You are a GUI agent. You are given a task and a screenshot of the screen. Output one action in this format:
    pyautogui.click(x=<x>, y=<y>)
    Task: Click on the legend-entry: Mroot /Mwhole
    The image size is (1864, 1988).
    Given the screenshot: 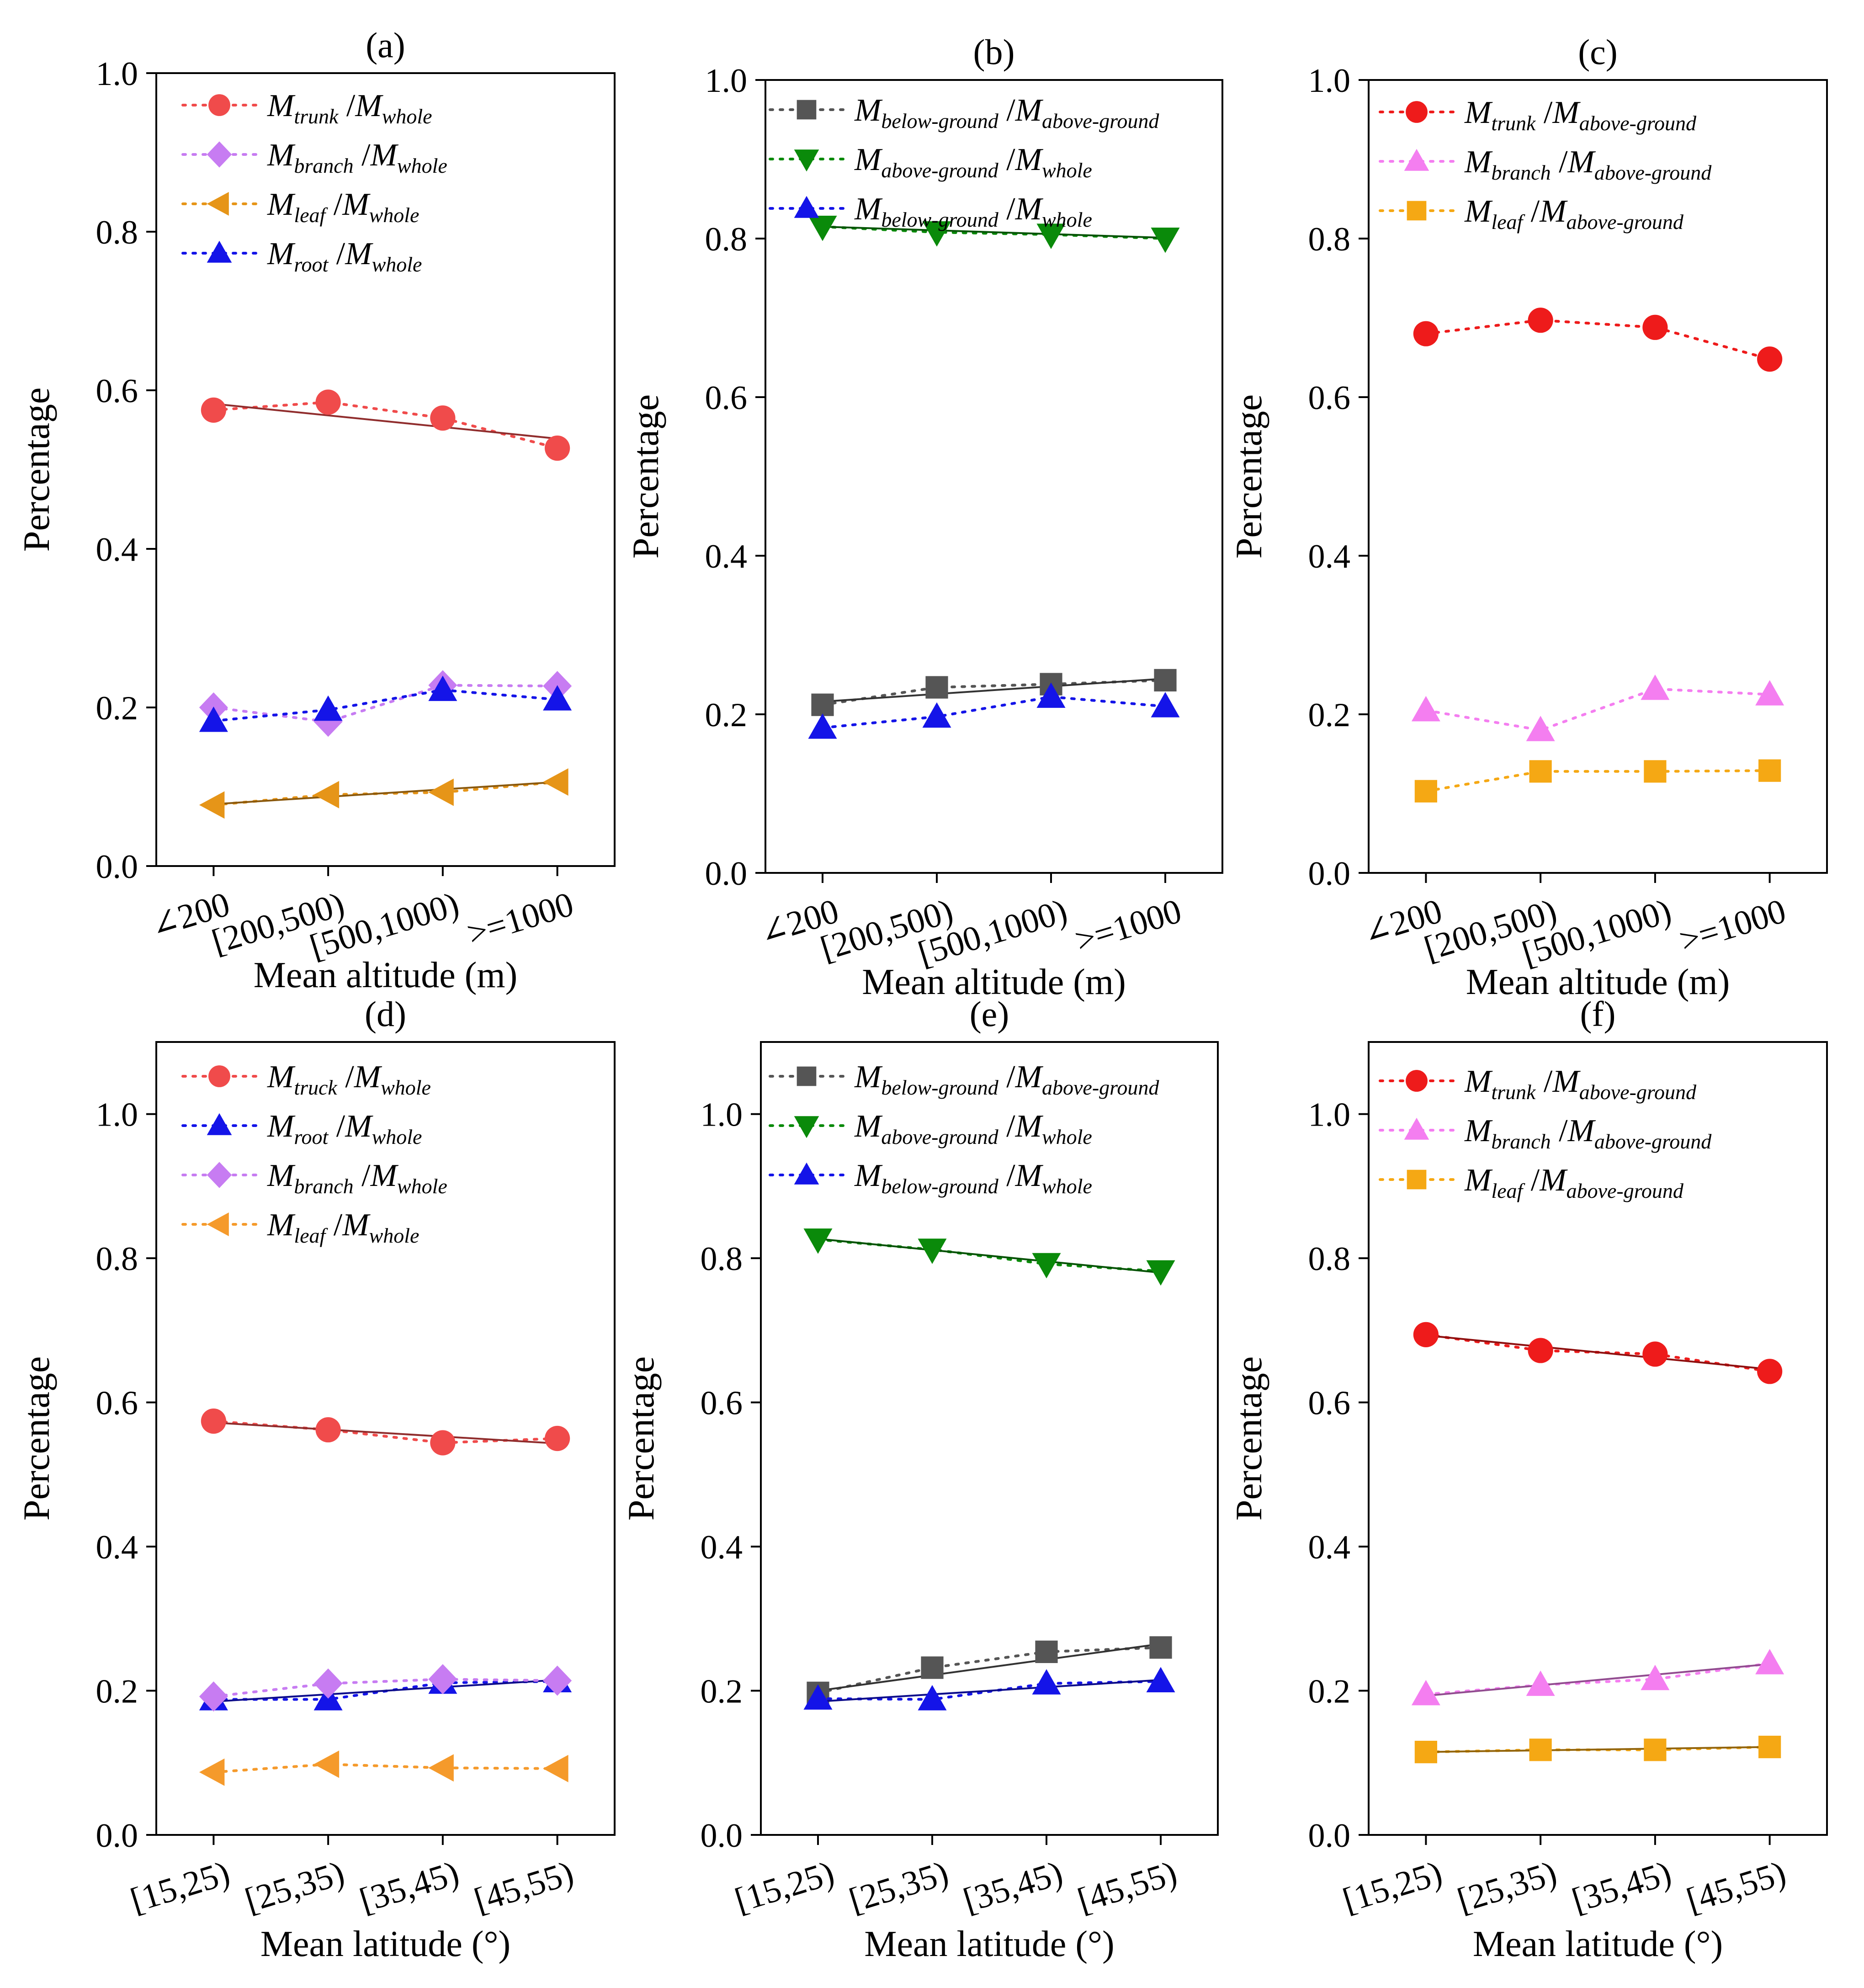 What is the action you would take?
    pyautogui.click(x=301, y=1128)
    